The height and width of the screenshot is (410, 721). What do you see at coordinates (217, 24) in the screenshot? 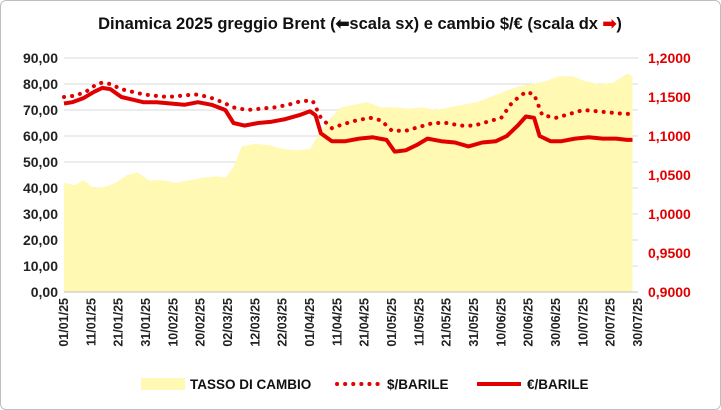
I see `title-prefix: Dinamica 2025 greggio Brent (` at bounding box center [217, 24].